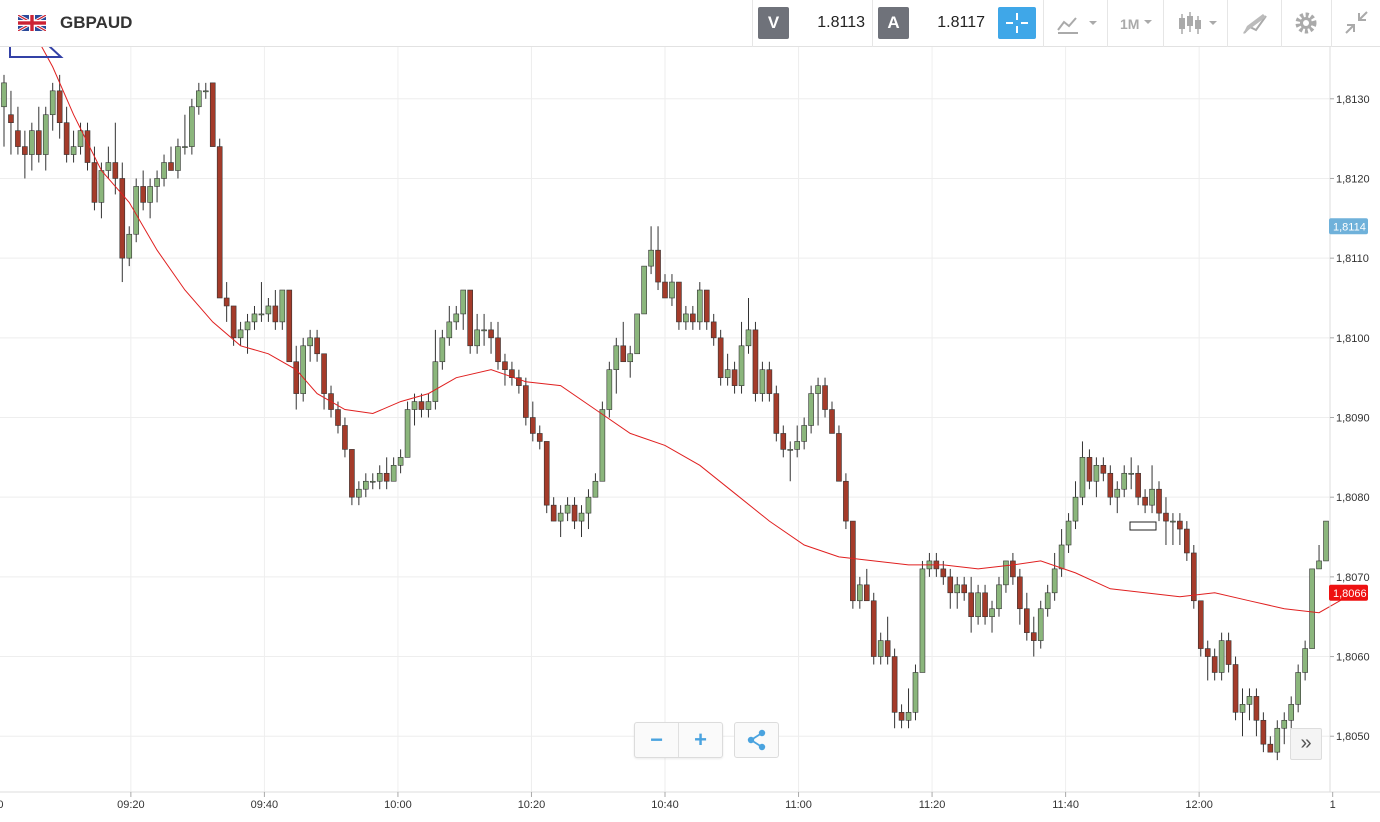  Describe the element at coordinates (932, 23) in the screenshot. I see `buy-quote: A 1.8117` at that location.